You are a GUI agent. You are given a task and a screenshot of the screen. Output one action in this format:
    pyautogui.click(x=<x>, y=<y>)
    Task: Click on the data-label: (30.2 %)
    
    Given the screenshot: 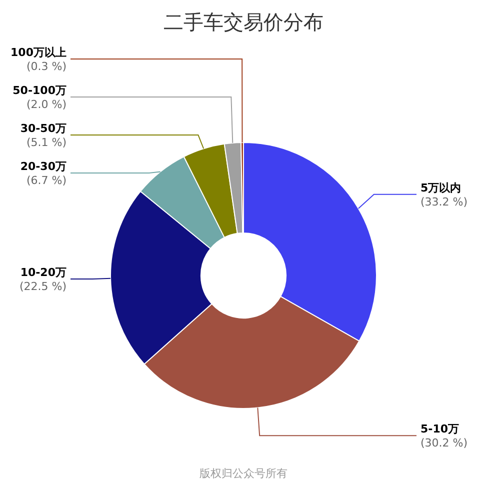 What is the action you would take?
    pyautogui.click(x=444, y=443)
    